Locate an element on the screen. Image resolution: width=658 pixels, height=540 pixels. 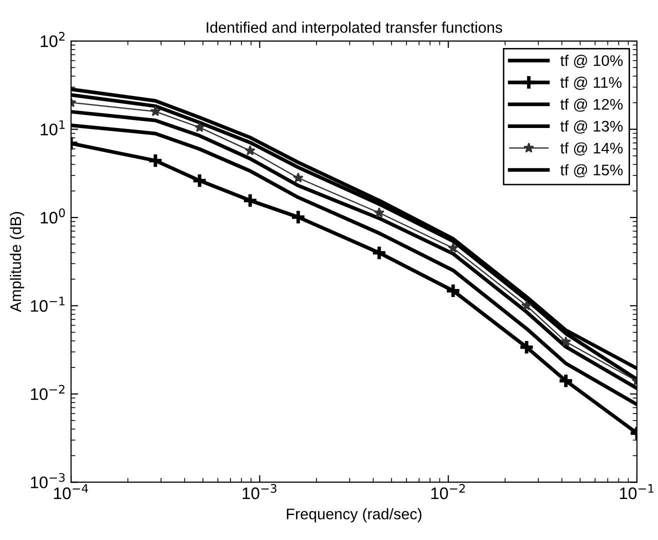
y-tick-label: 10$^{−2}$ is located at coordinates (47, 392).